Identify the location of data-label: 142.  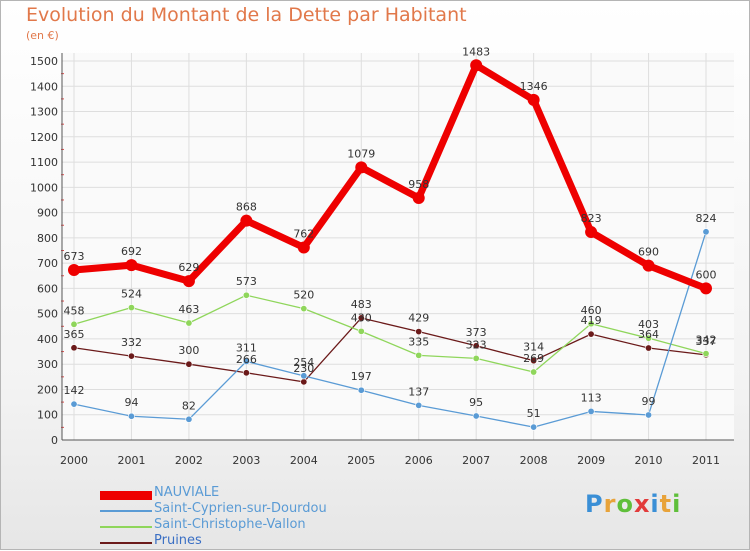
(74, 390).